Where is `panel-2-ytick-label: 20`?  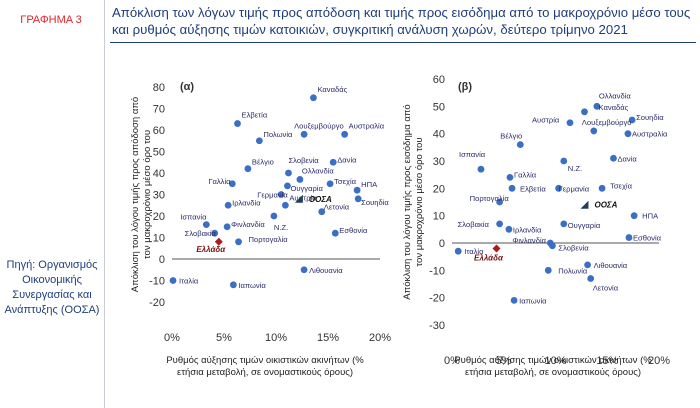 panel-2-ytick-label: 20 is located at coordinates (439, 189).